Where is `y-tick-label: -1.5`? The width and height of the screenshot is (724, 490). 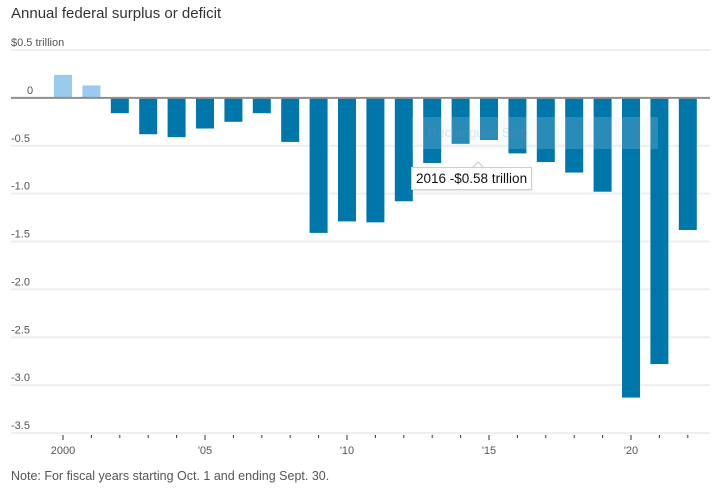
y-tick-label: -1.5 is located at coordinates (20, 235).